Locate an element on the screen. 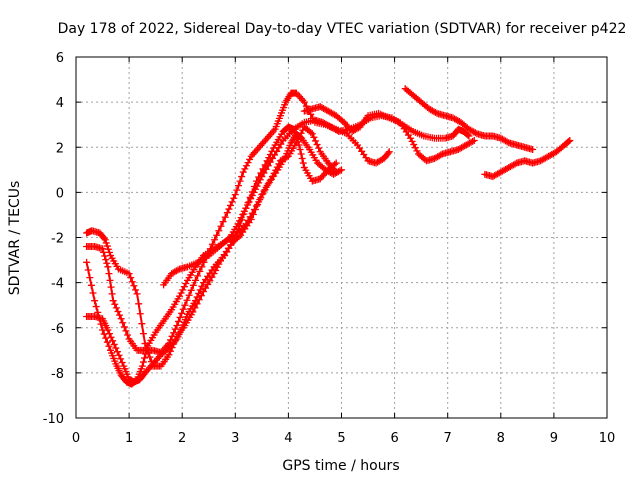  y-tick-label: 4 is located at coordinates (60, 103).